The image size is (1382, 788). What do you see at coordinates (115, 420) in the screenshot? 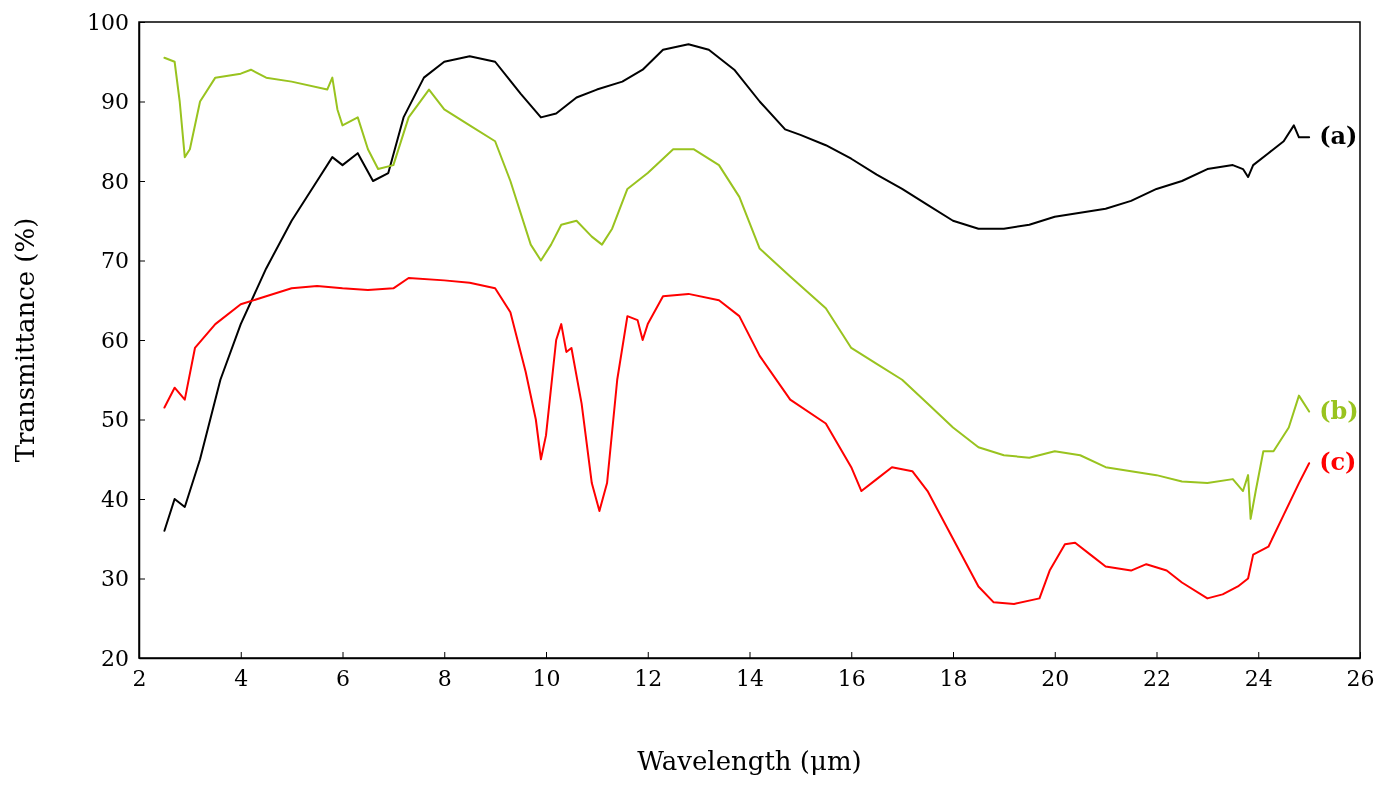
I see `y-tick-label: 50` at bounding box center [115, 420].